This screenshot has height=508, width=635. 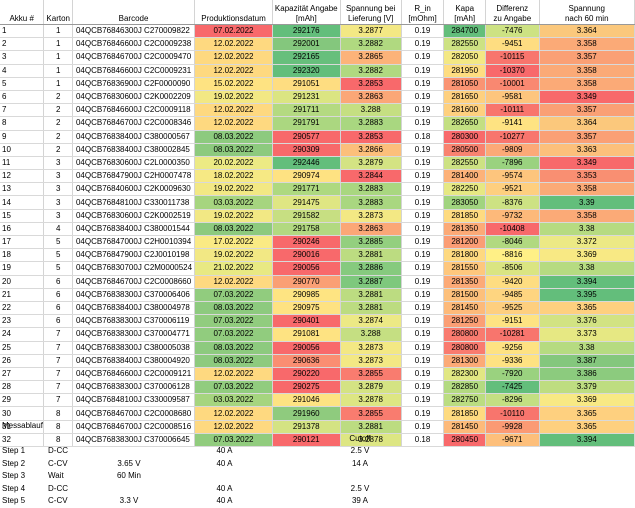 What do you see at coordinates (512, 150) in the screenshot?
I see `cell-differenz: -9809` at bounding box center [512, 150].